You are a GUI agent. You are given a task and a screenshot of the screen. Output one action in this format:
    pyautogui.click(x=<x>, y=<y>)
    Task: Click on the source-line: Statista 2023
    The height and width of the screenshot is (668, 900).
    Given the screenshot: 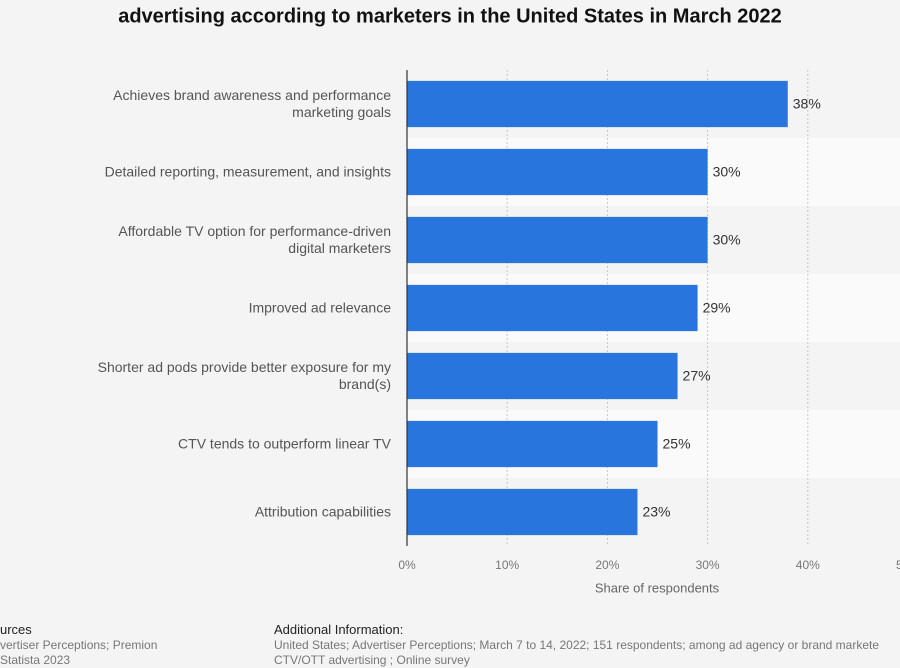 What is the action you would take?
    pyautogui.click(x=35, y=660)
    